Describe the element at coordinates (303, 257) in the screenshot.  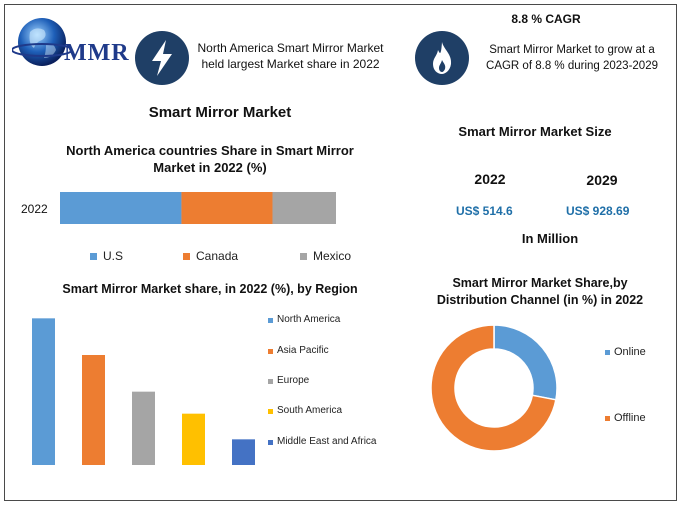
I see `legend-mexico-swatch` at that location.